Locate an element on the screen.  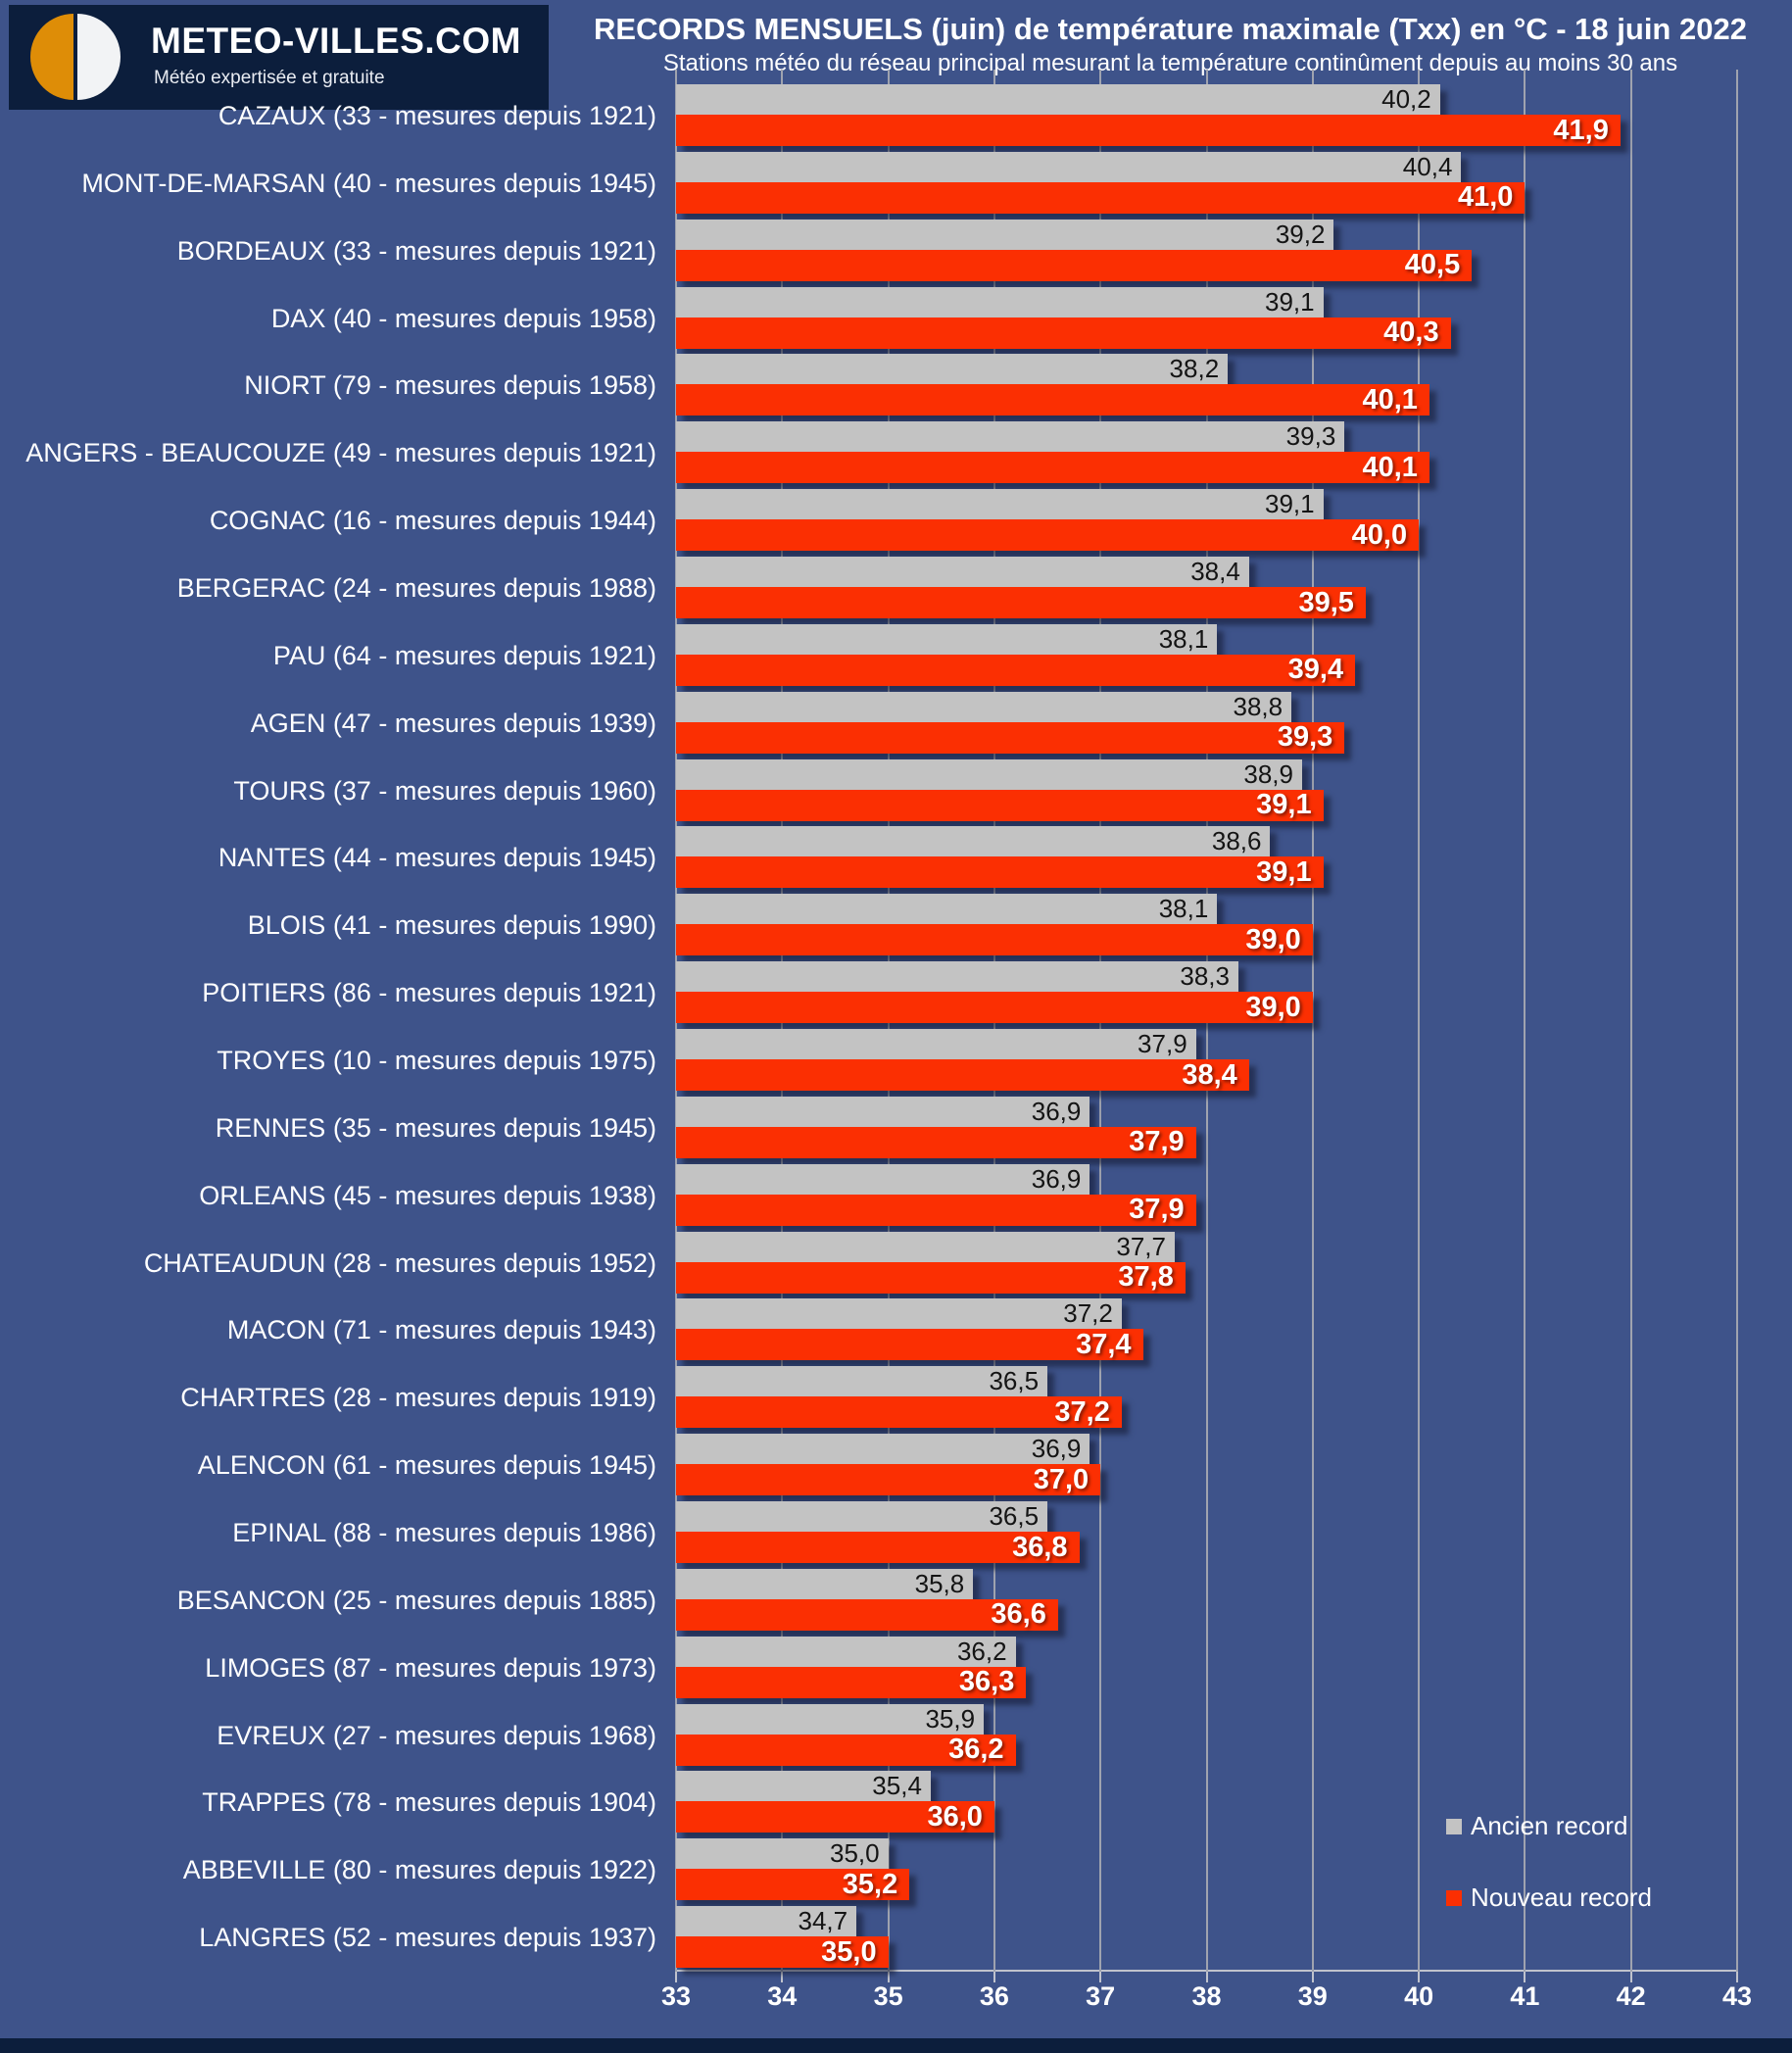
ancien-record-value: 35,8 is located at coordinates (939, 1583).